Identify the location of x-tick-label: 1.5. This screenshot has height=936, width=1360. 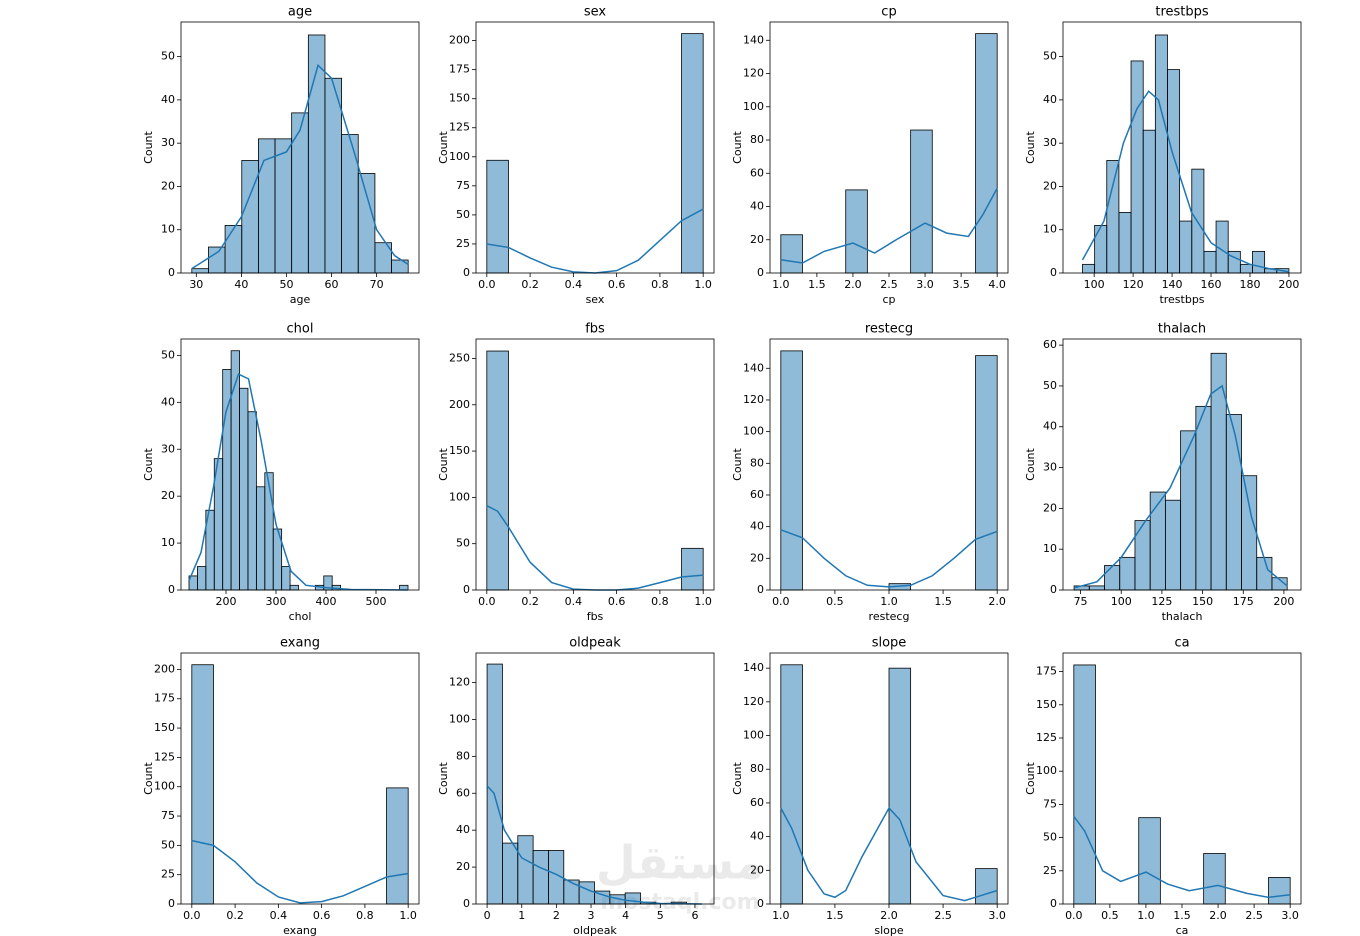
(943, 601).